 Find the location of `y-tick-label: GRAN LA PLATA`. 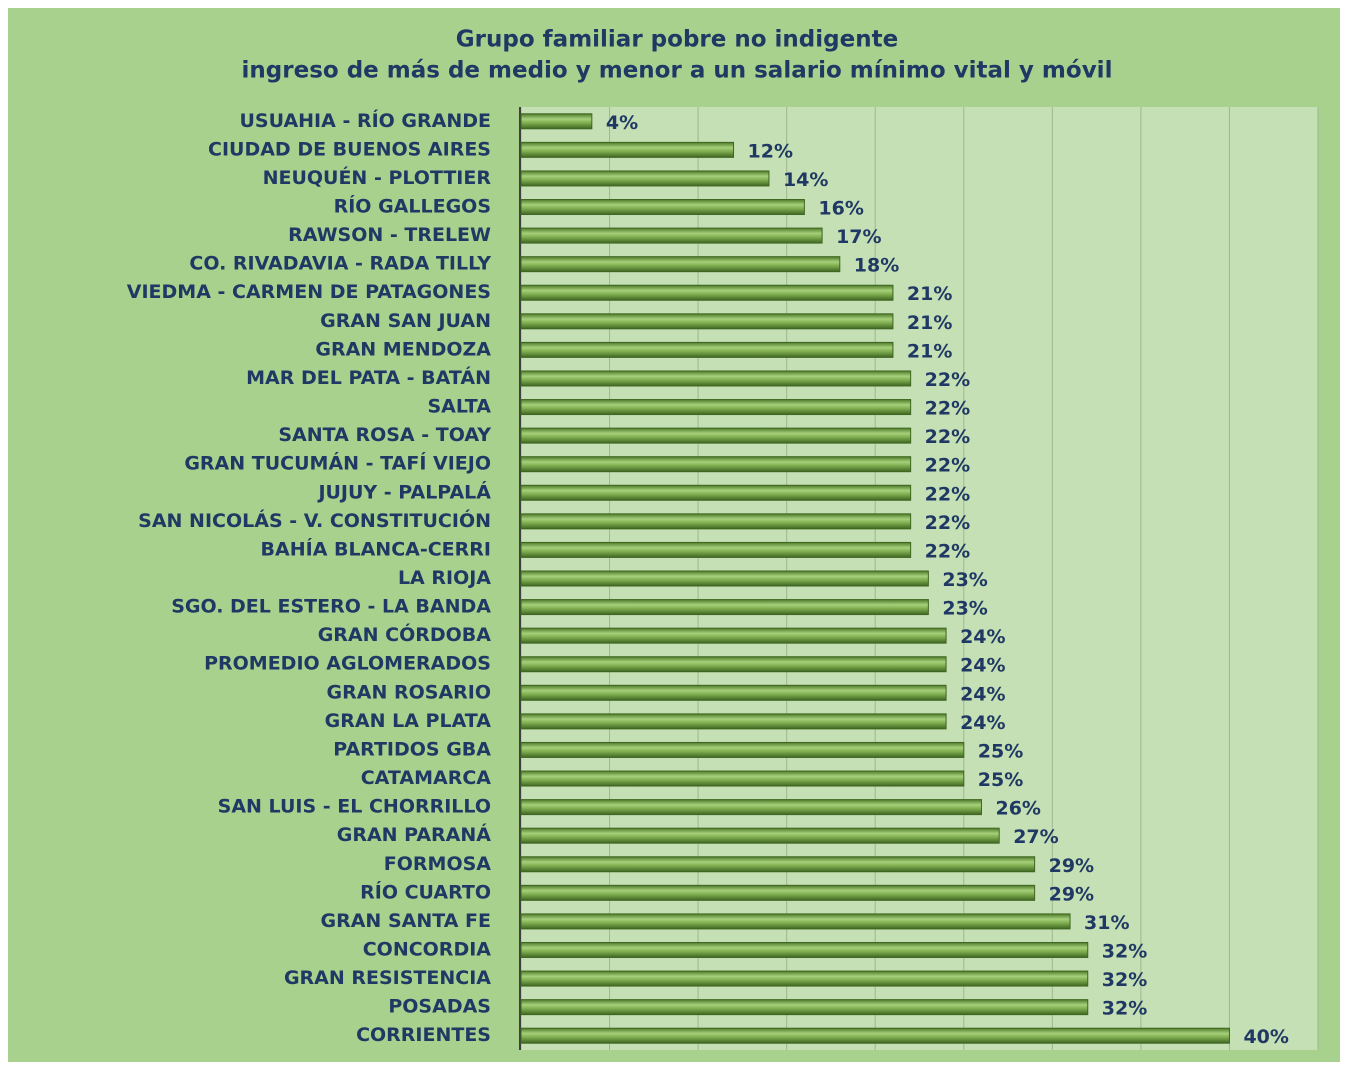

y-tick-label: GRAN LA PLATA is located at coordinates (408, 721).